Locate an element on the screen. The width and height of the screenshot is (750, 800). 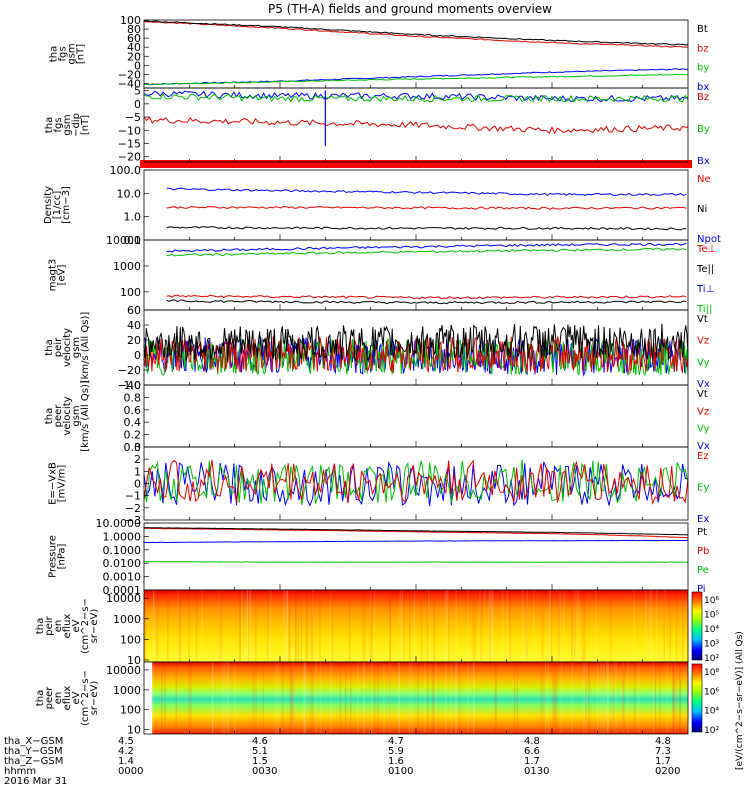
panel-2: 50−5−10−15−20 thafgsgsm−dip[nT] Bz By Bx is located at coordinates (377, 126).